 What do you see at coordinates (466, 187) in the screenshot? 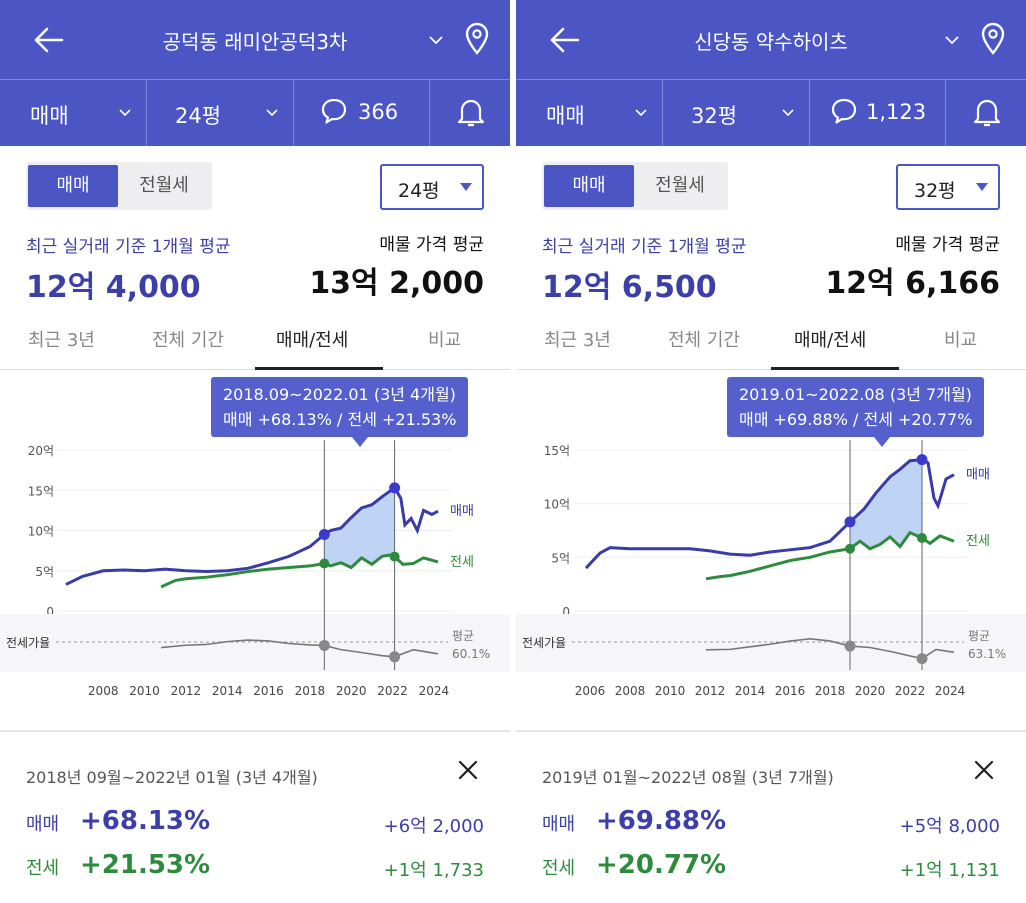
I see `caret-down-icon` at bounding box center [466, 187].